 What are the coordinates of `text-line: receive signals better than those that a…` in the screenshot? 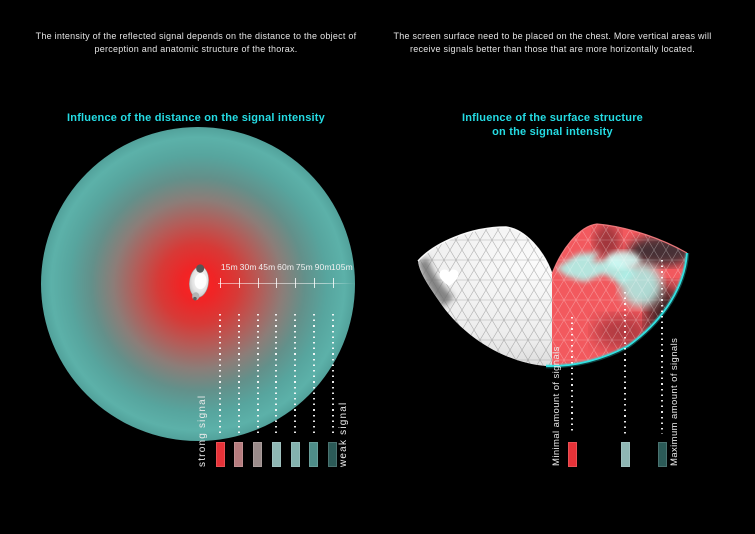 It's located at (552, 48).